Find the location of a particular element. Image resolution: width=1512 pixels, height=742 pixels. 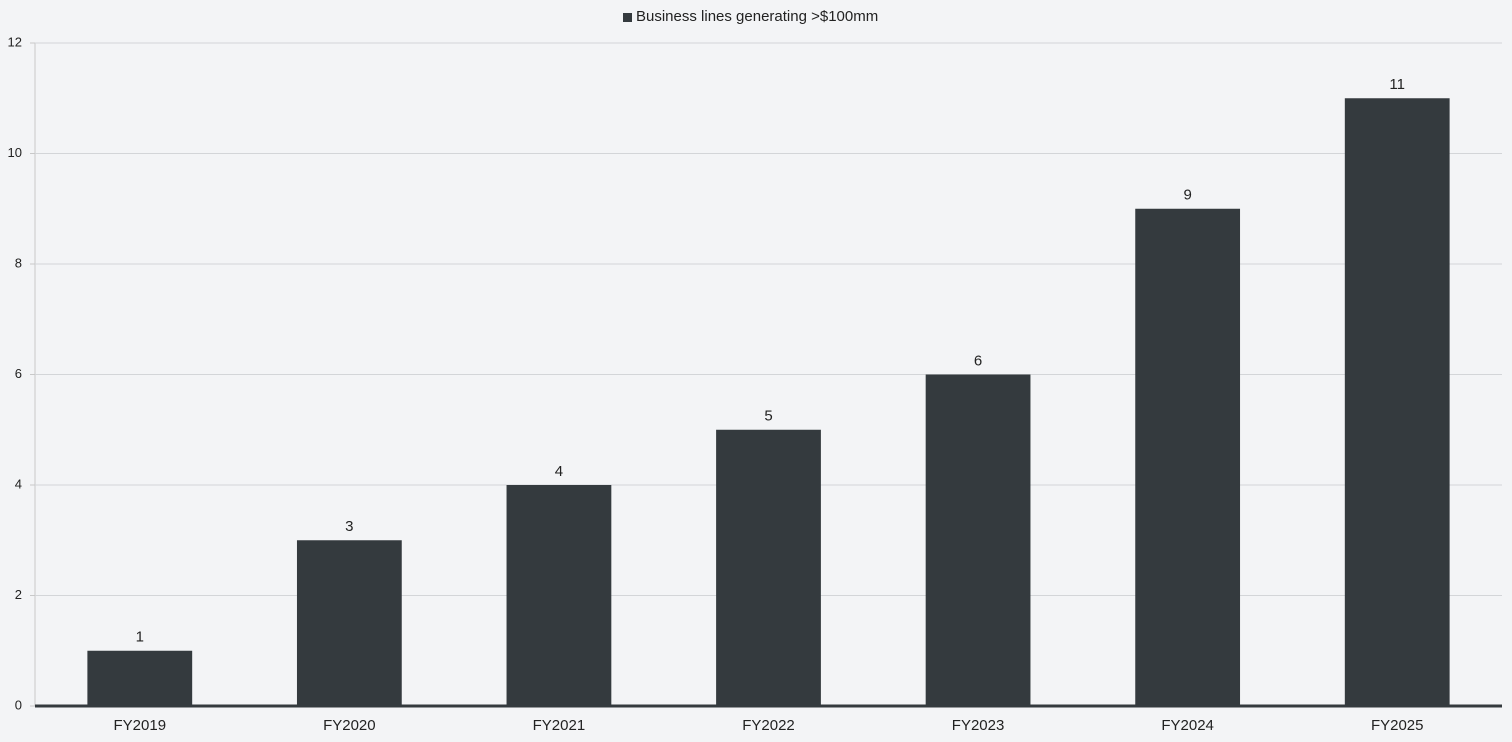

data-label: 4 is located at coordinates (559, 471).